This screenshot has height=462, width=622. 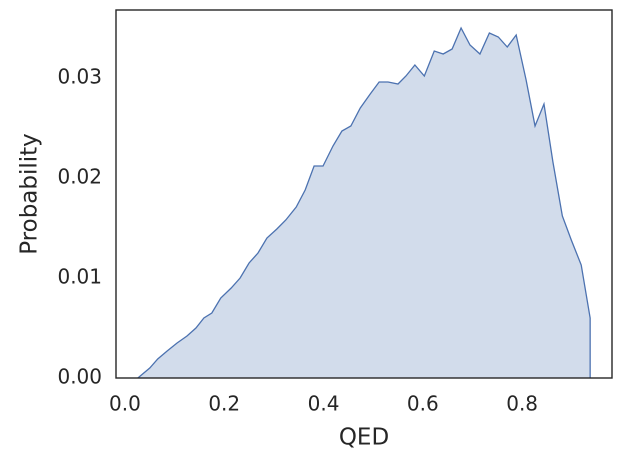 What do you see at coordinates (79, 77) in the screenshot?
I see `y-tick-label: 0.03` at bounding box center [79, 77].